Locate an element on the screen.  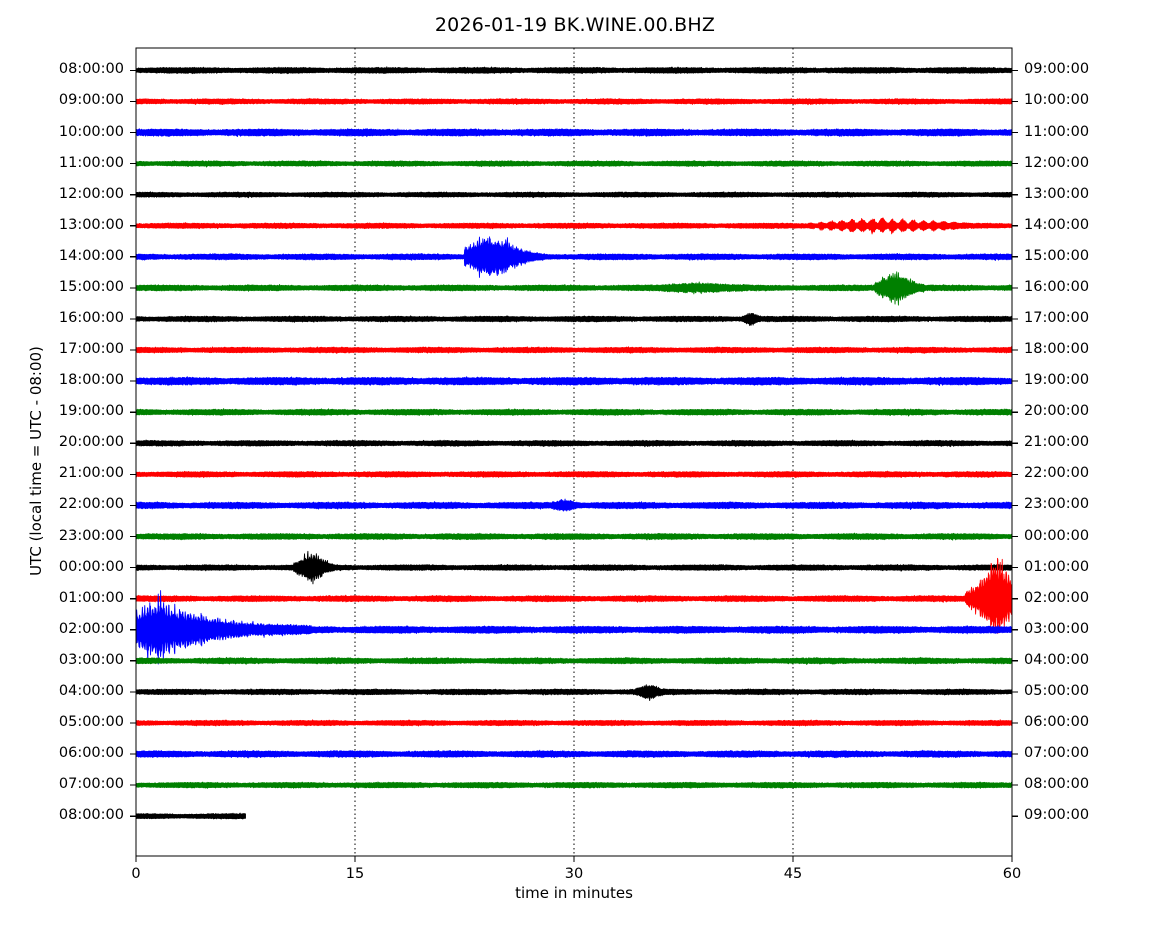
x-tick-label: 45 is located at coordinates (793, 874).